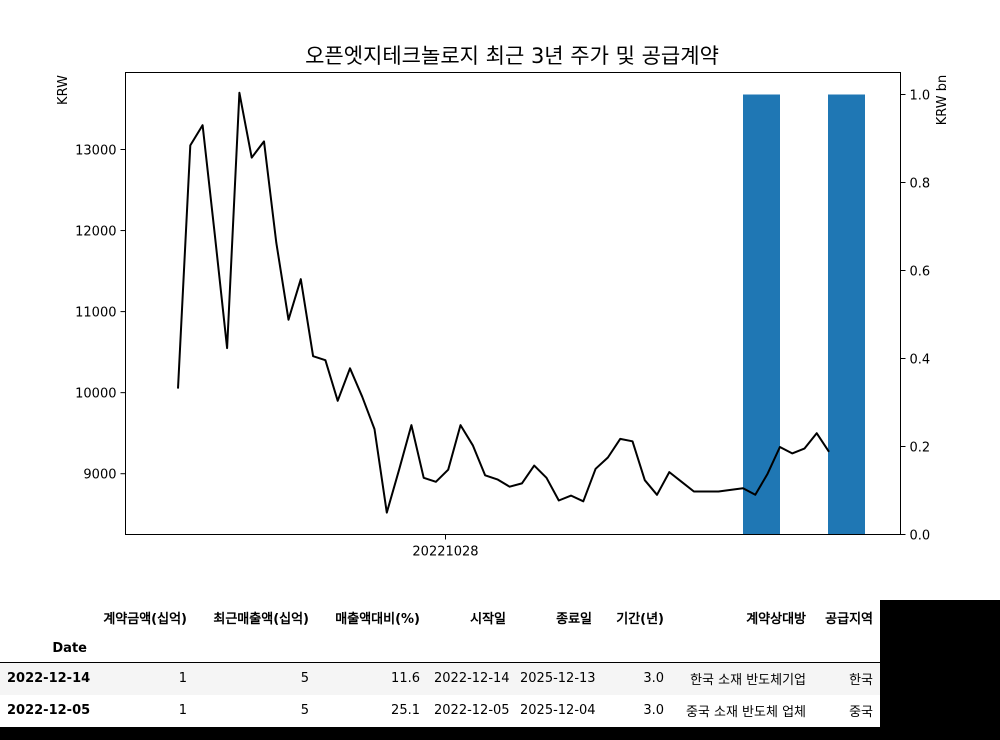  Describe the element at coordinates (488, 619) in the screenshot. I see `table-header-cell: 시작일` at that location.